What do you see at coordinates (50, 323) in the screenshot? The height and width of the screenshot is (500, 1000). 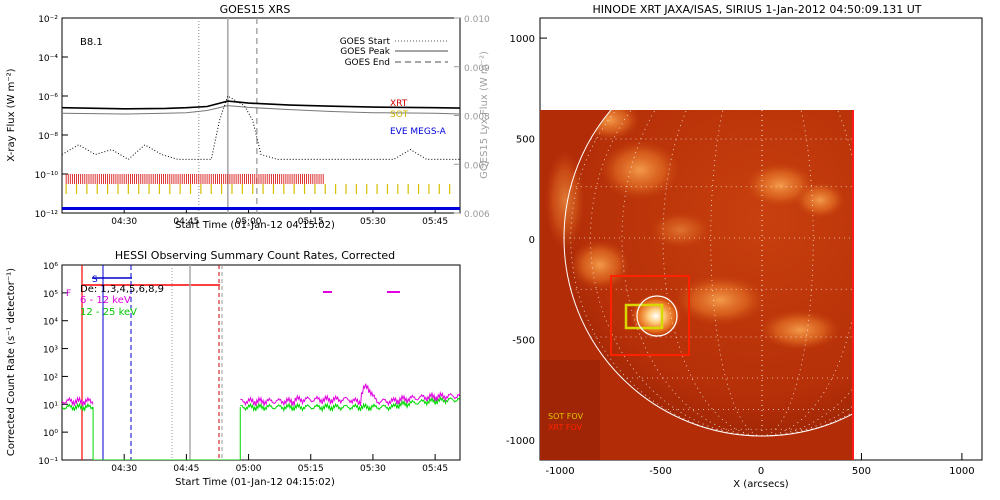 I see `hessi-y-tick-label: 10⁴` at bounding box center [50, 323].